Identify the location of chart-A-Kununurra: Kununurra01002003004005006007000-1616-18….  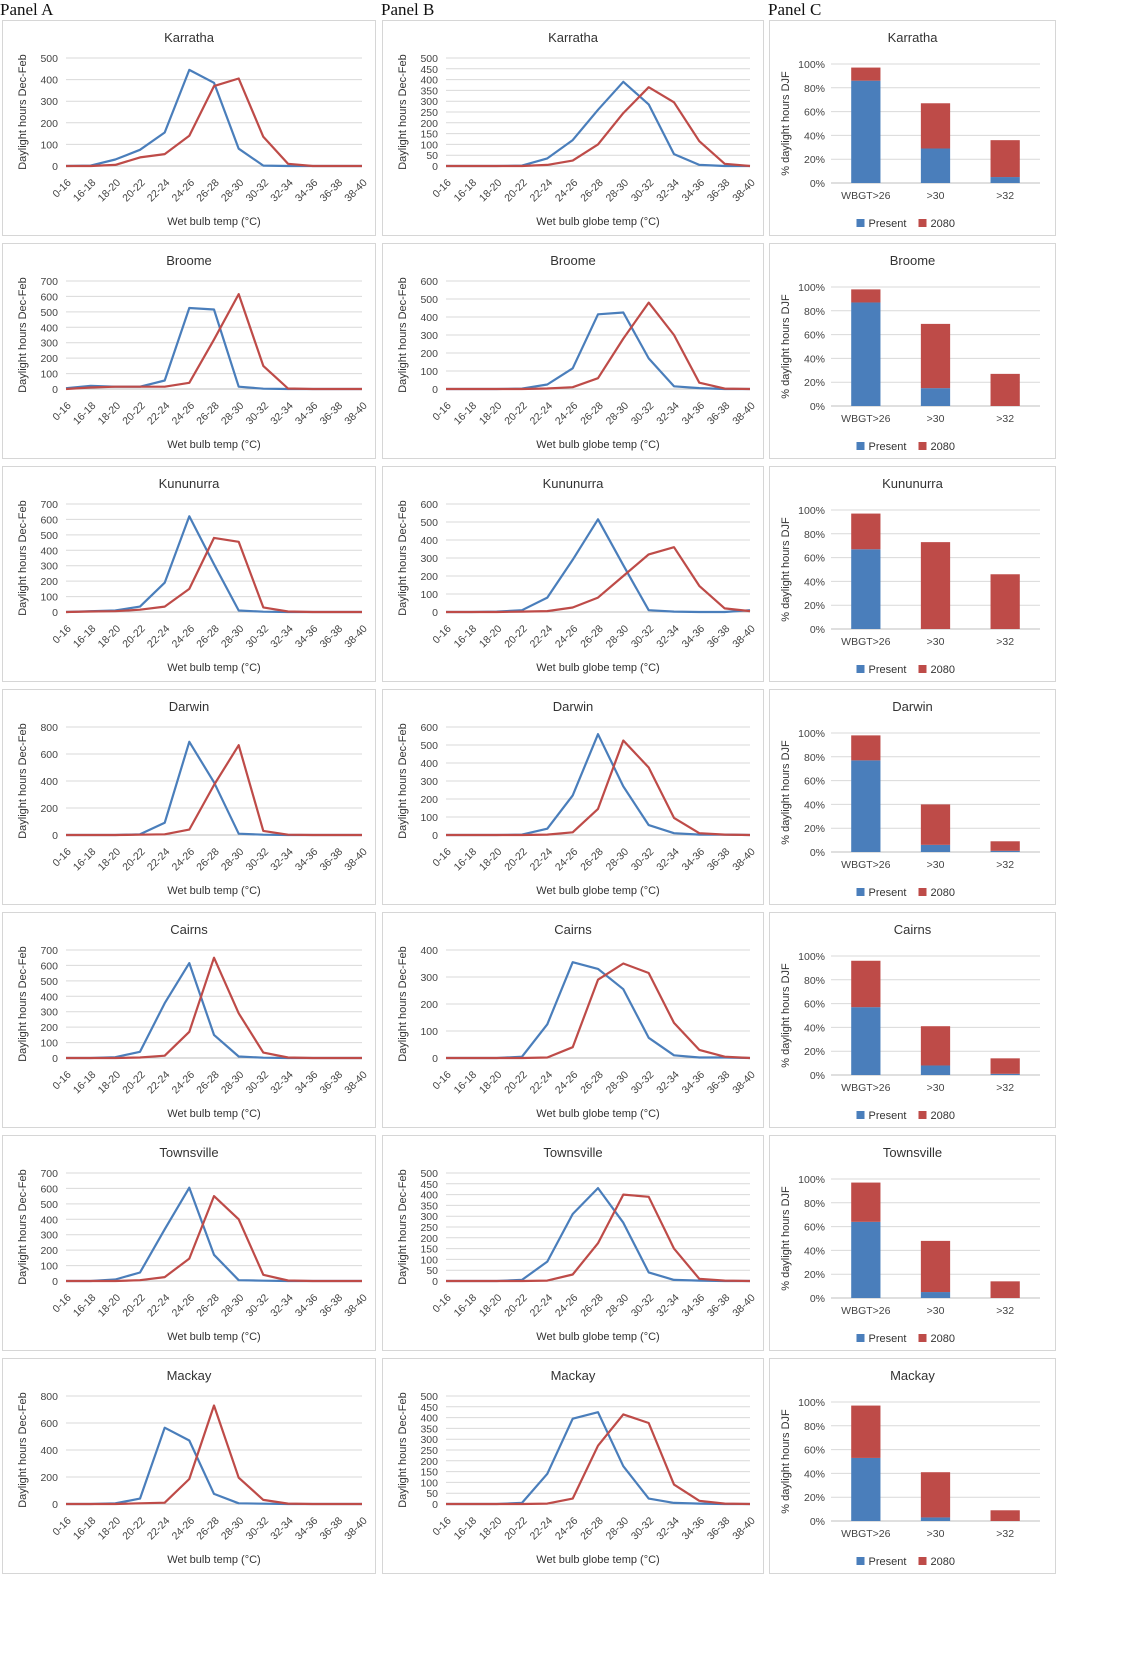
(189, 574).